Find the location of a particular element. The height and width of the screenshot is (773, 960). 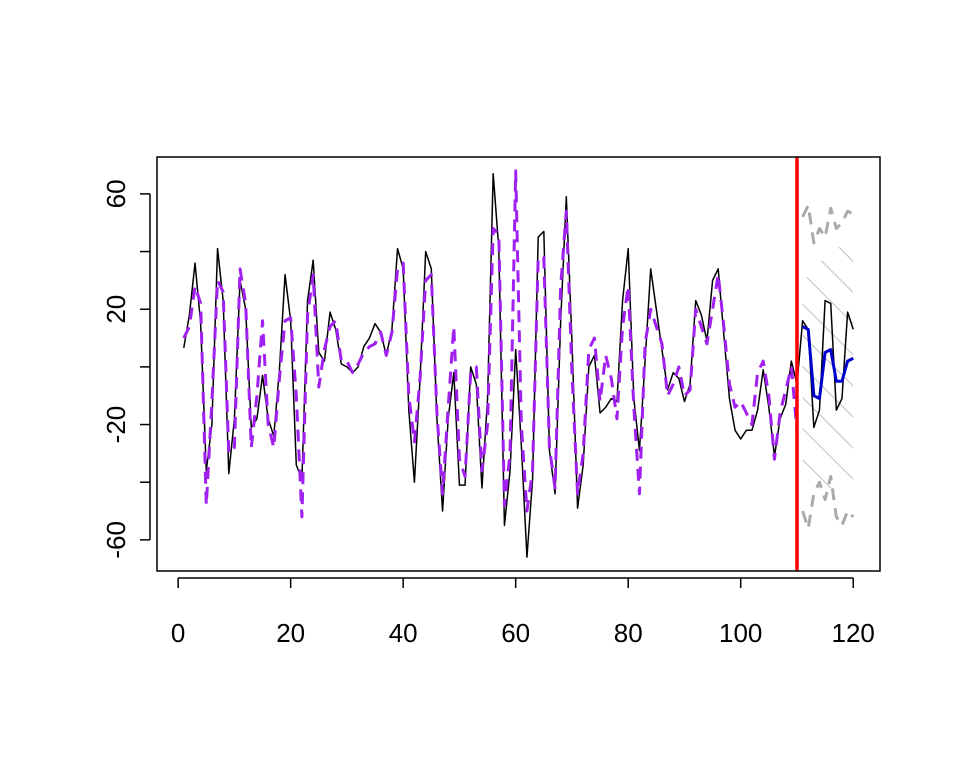

y-tick-label: -20 is located at coordinates (116, 425).